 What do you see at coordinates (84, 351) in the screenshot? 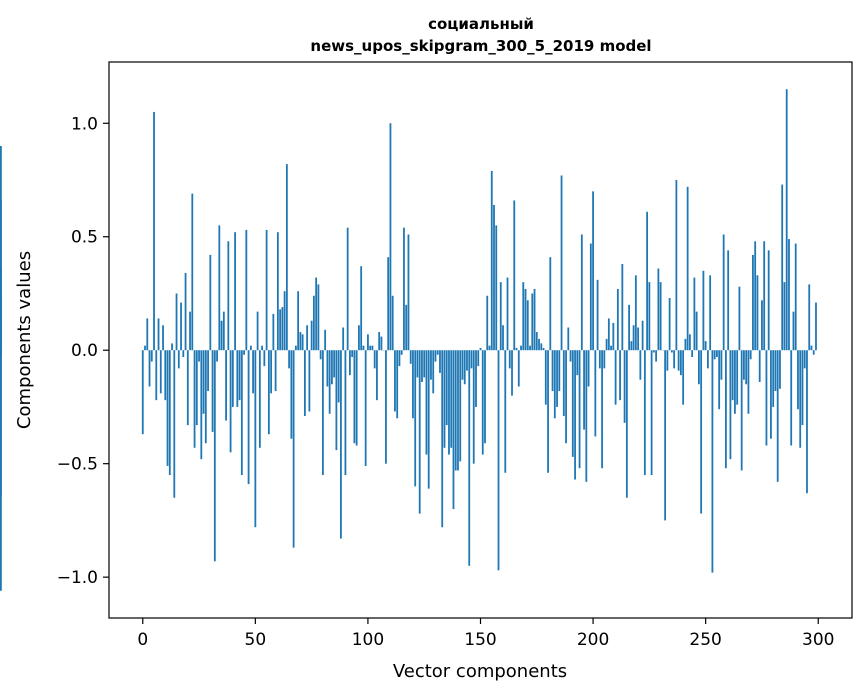
I see `y-tick-label: 0.0` at bounding box center [84, 351].